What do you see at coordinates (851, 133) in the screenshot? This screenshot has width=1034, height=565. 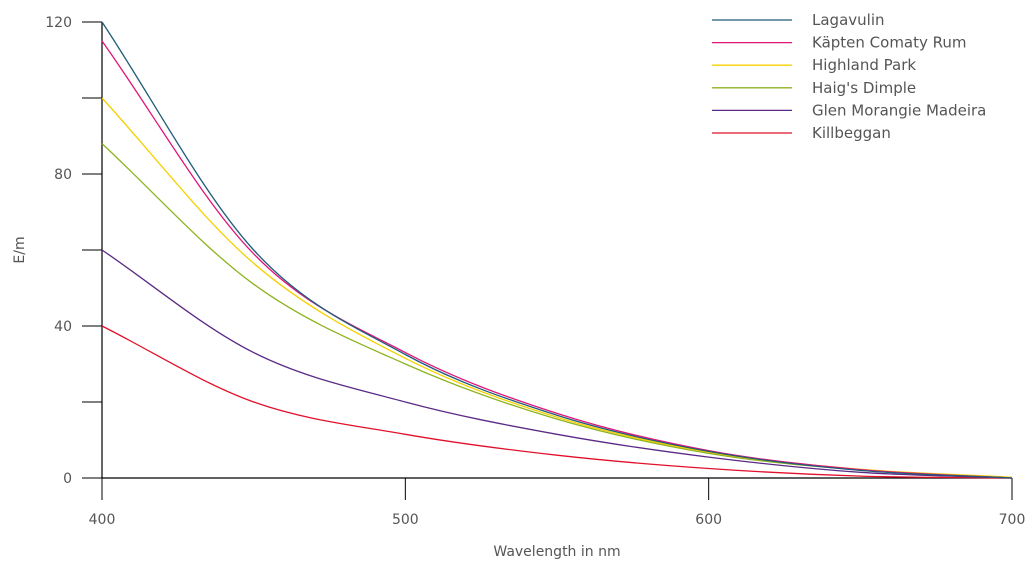 I see `legend-label-killbeggan: Killbeggan` at bounding box center [851, 133].